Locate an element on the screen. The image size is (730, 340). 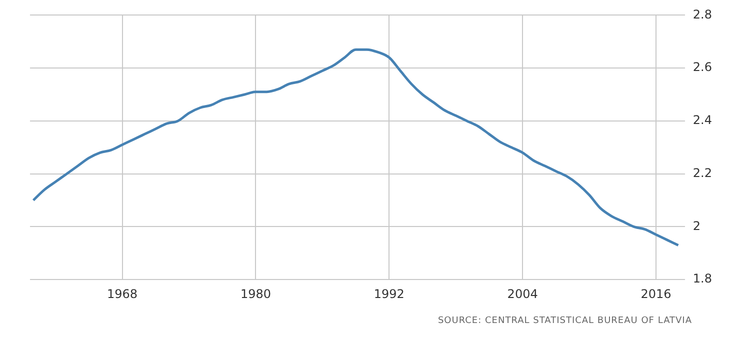
x-tick-label: 1980 is located at coordinates (255, 293).